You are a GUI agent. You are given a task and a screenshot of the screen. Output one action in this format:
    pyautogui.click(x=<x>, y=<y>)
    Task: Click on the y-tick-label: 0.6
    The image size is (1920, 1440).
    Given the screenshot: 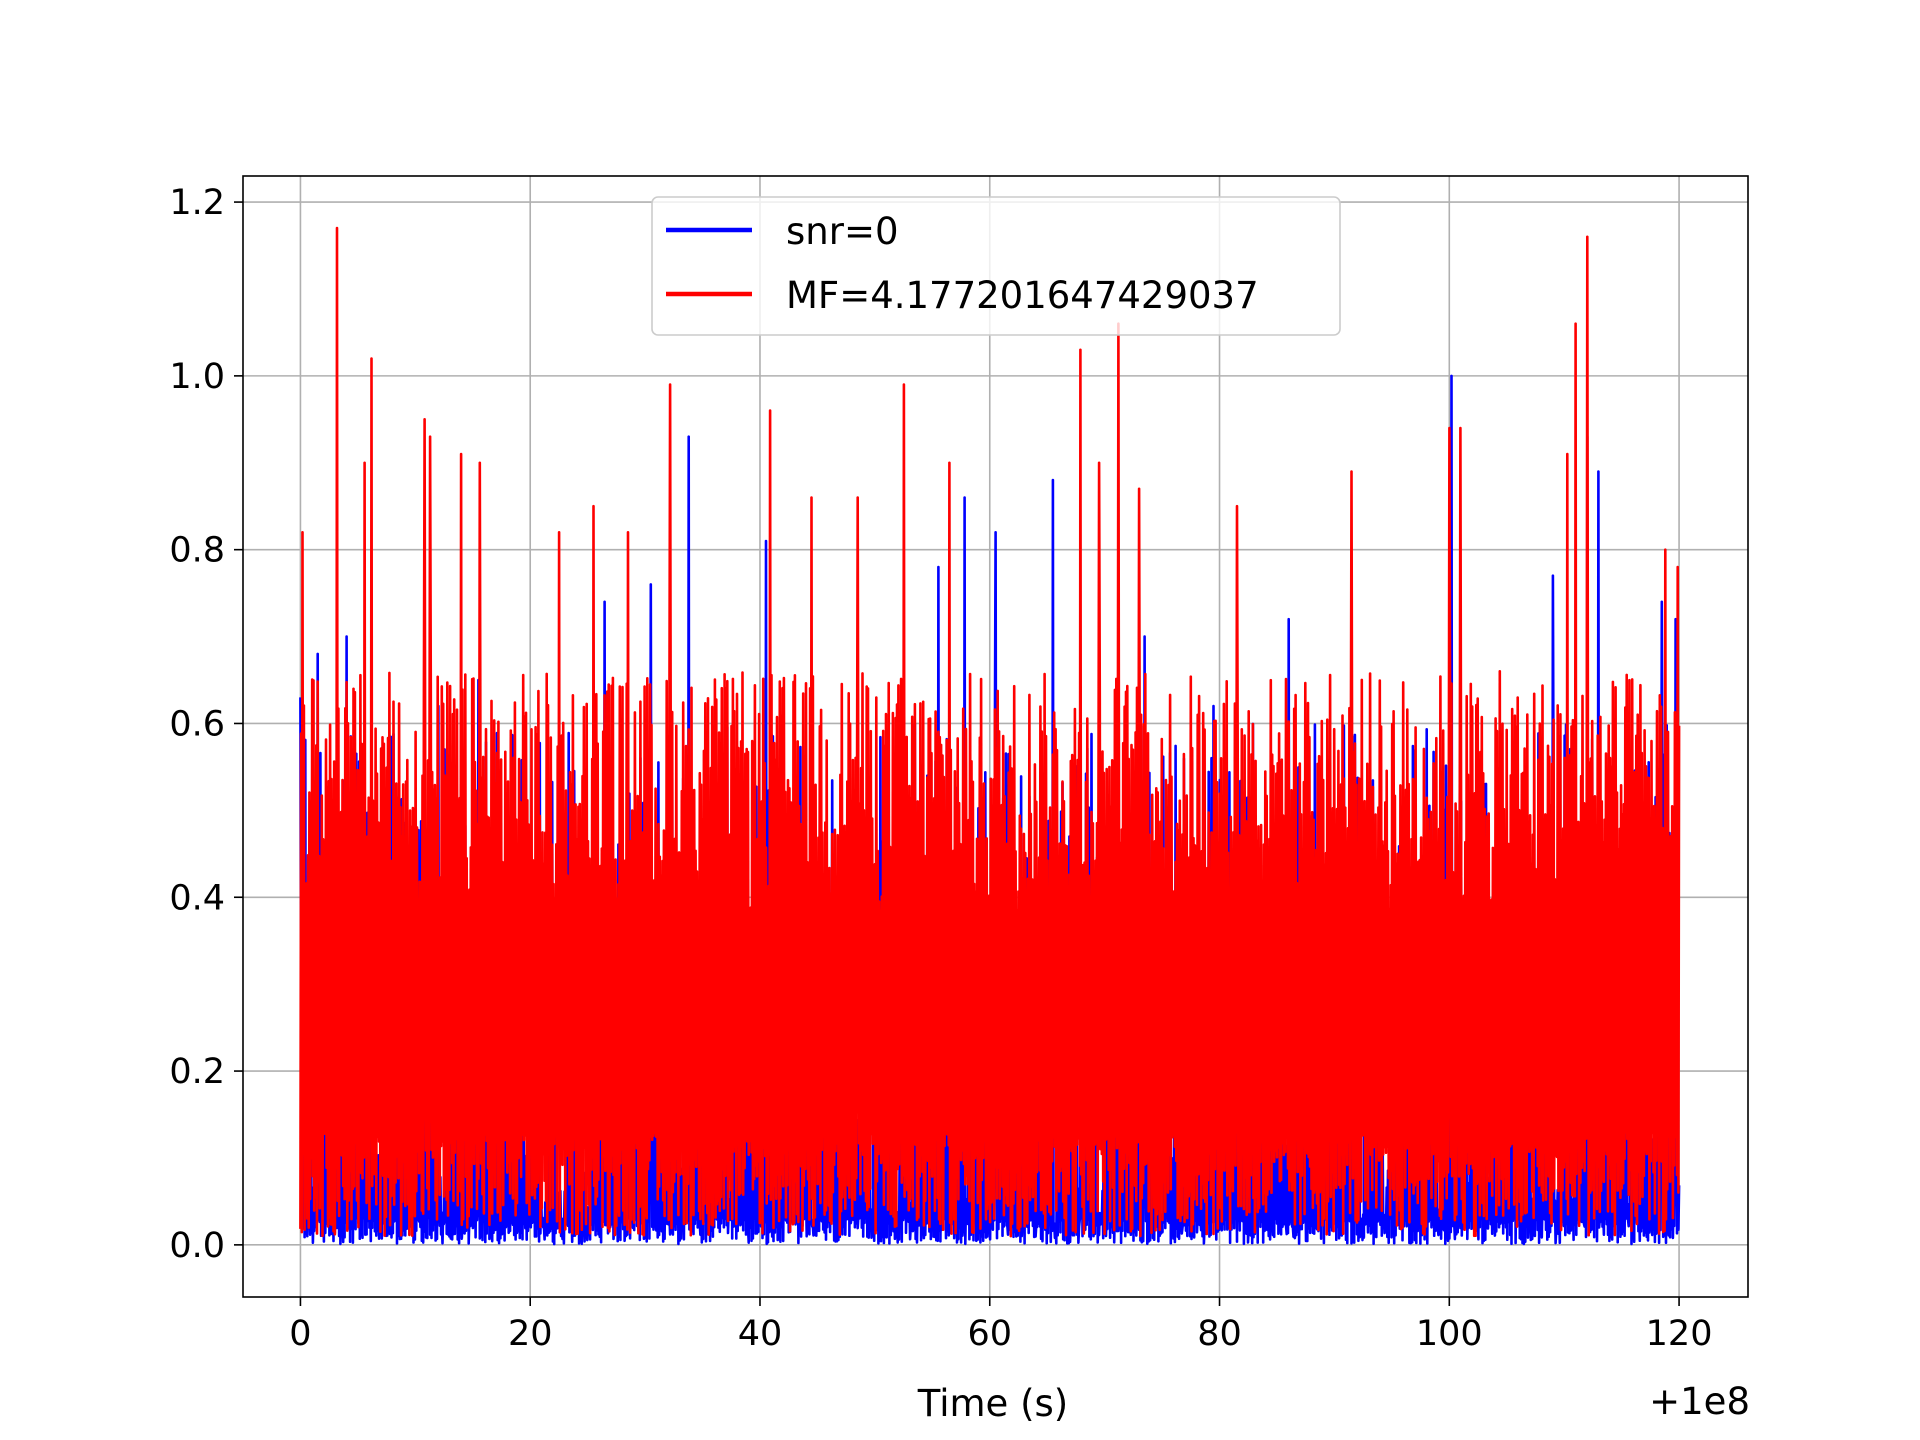 What is the action you would take?
    pyautogui.click(x=197, y=724)
    